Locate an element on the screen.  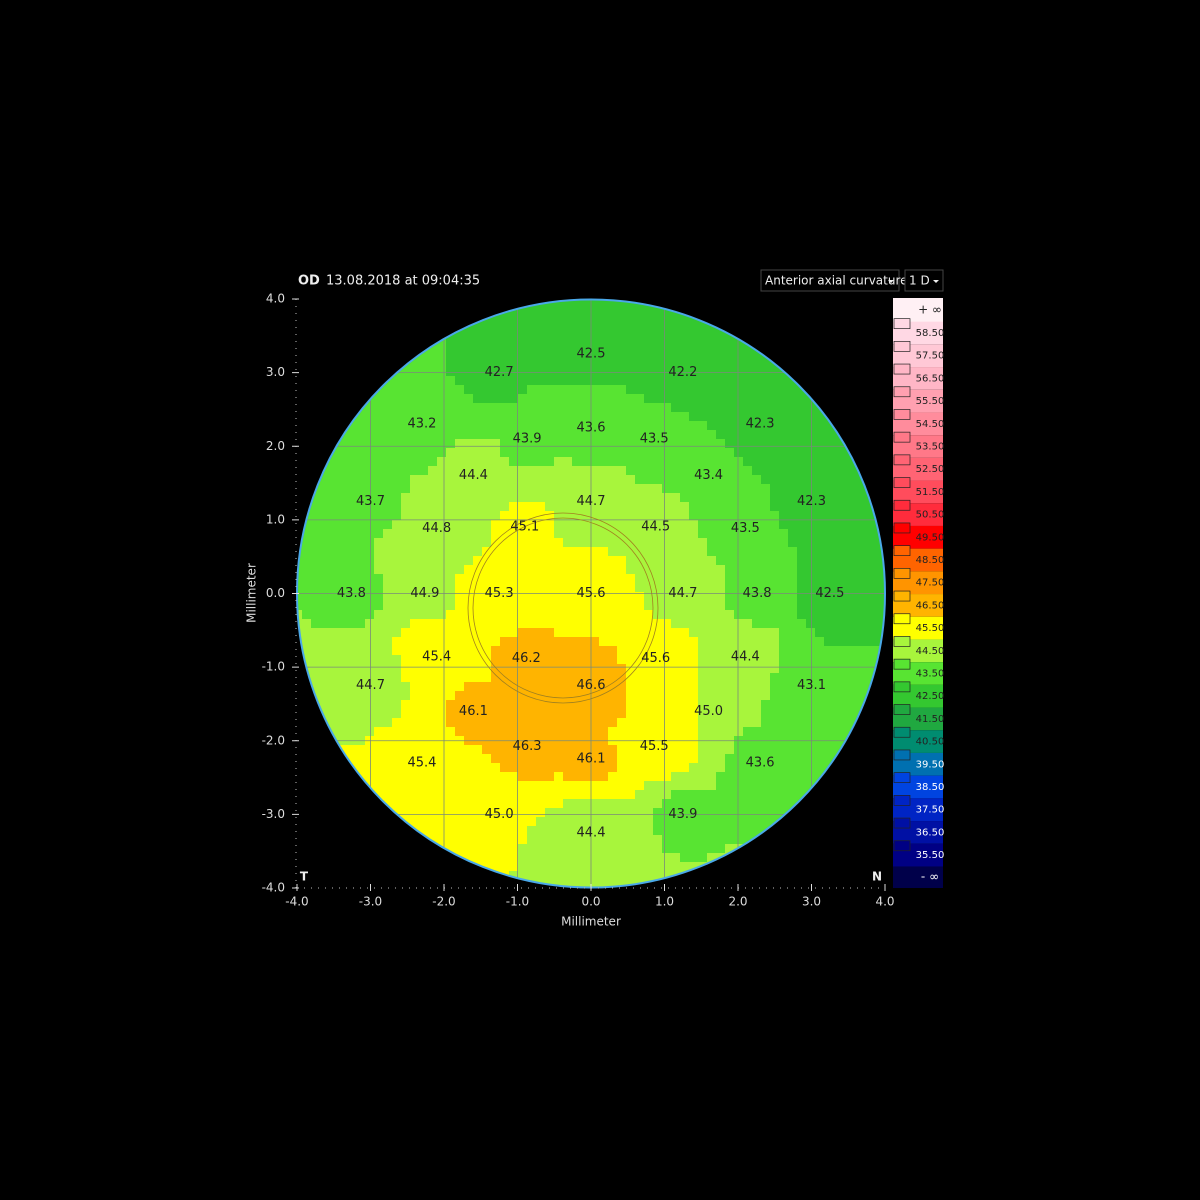
x-tick-label: -1.0 is located at coordinates (517, 902).